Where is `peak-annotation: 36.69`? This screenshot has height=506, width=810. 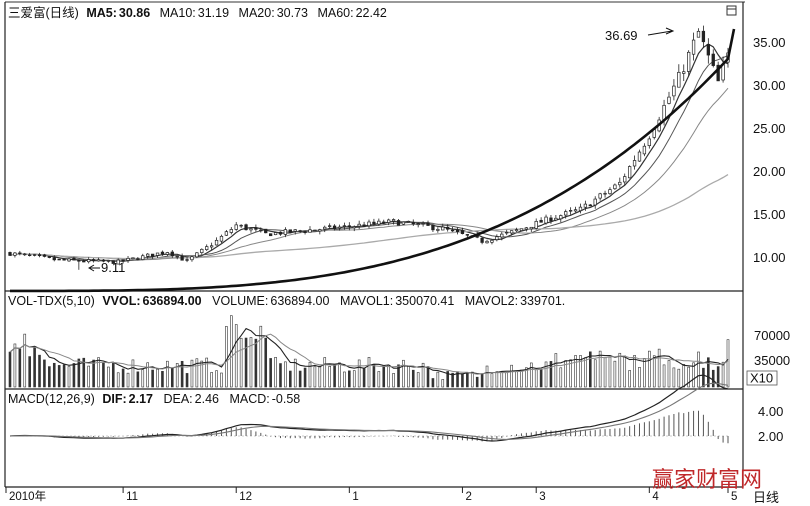 peak-annotation: 36.69 is located at coordinates (621, 35).